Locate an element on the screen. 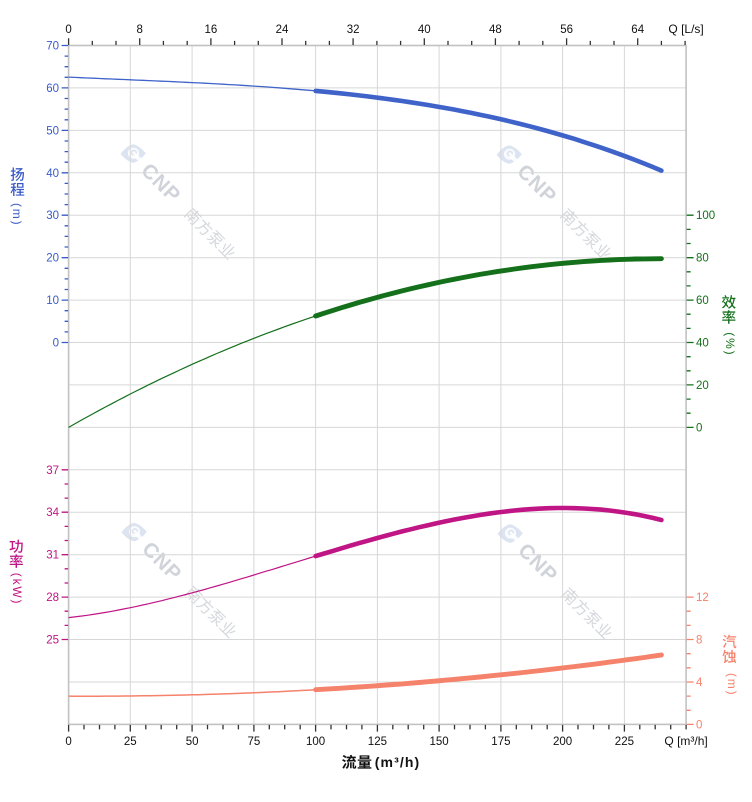  svg-text: 64 is located at coordinates (637, 30).